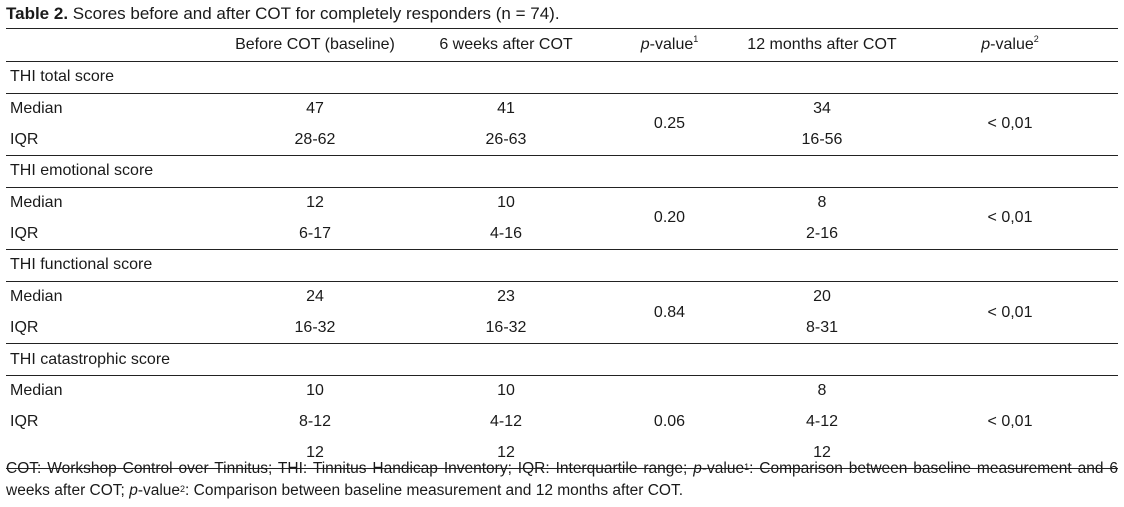 The image size is (1124, 507). What do you see at coordinates (669, 124) in the screenshot?
I see `cell-p-value-1: 0.25` at bounding box center [669, 124].